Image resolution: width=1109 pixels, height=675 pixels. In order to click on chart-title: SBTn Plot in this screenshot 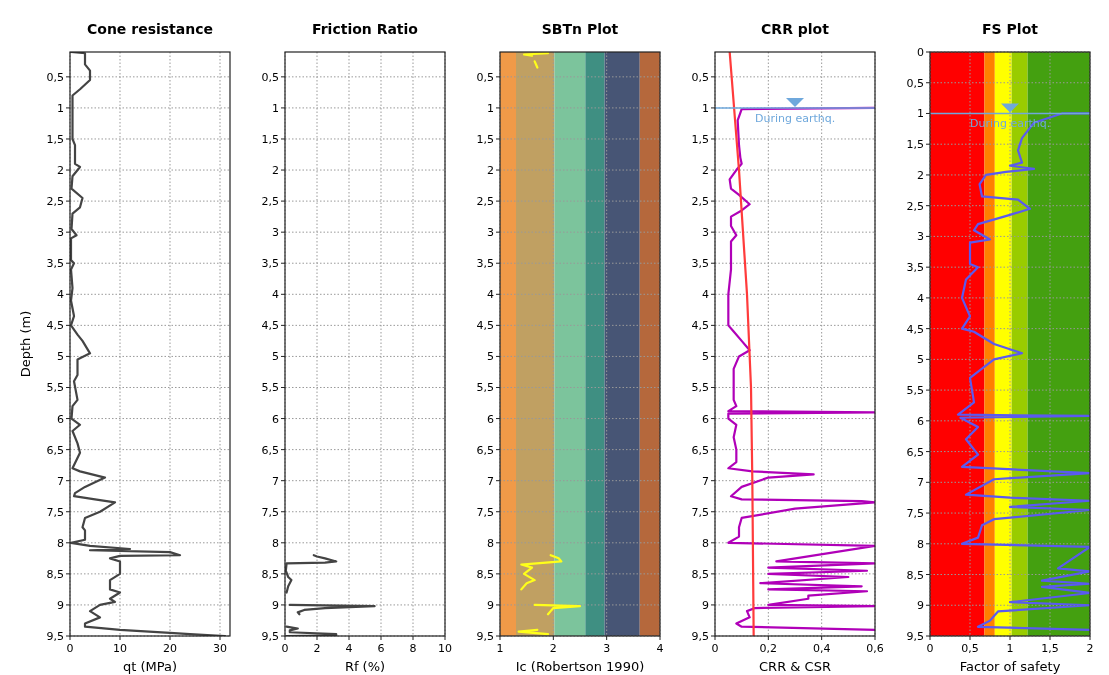, I will do `click(580, 29)`.